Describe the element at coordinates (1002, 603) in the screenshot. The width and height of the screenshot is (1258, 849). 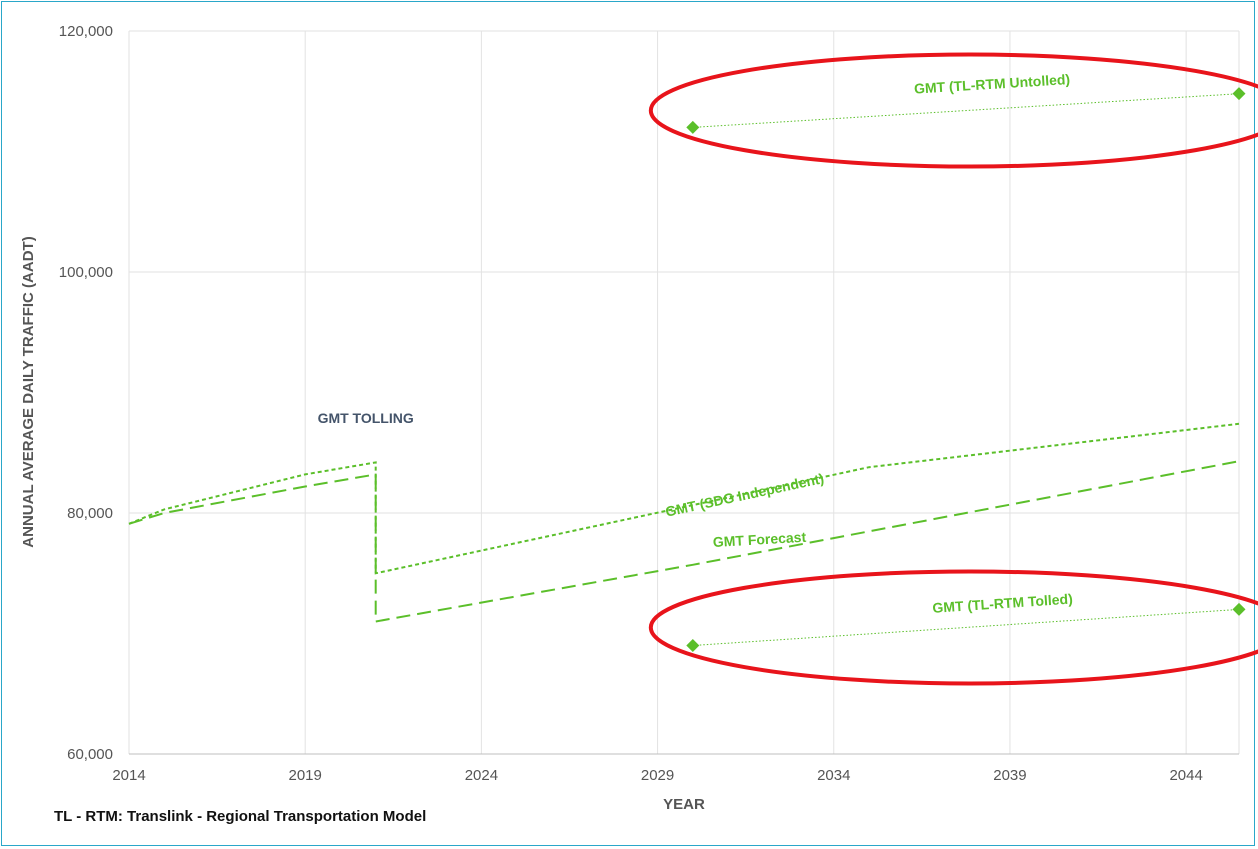
I see `series-label-gmt-tl-rtm-tolled: GMT (TL-RTM Tolled)` at that location.